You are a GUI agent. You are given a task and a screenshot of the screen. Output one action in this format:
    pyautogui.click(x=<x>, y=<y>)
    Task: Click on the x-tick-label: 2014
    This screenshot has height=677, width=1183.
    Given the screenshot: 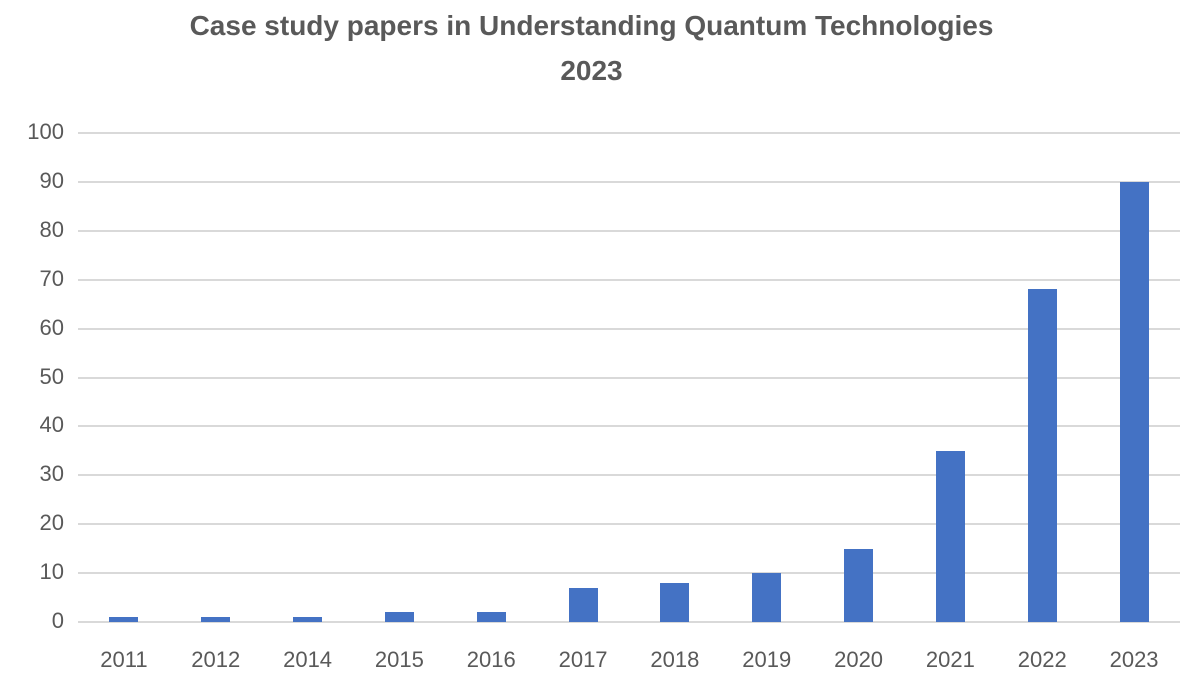 What is the action you would take?
    pyautogui.click(x=308, y=659)
    